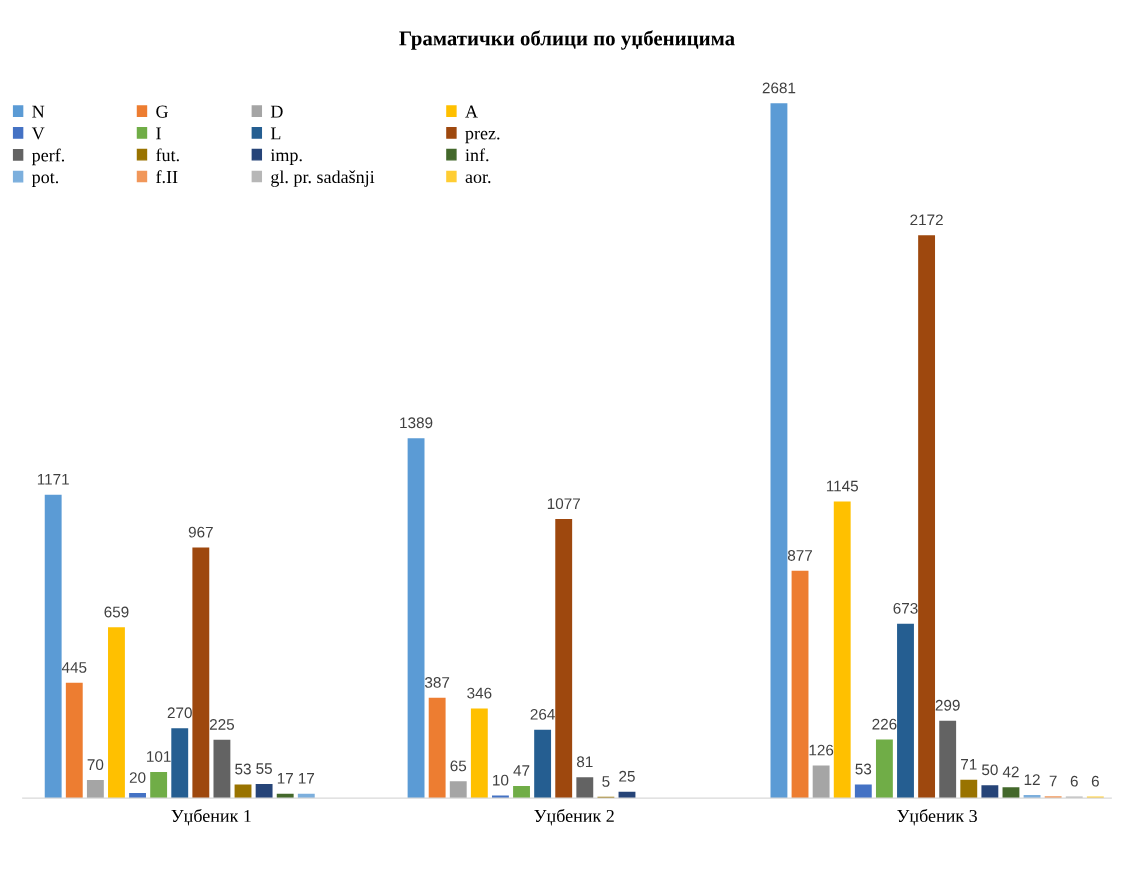 This screenshot has width=1134, height=879. I want to click on data-label: 2681, so click(779, 88).